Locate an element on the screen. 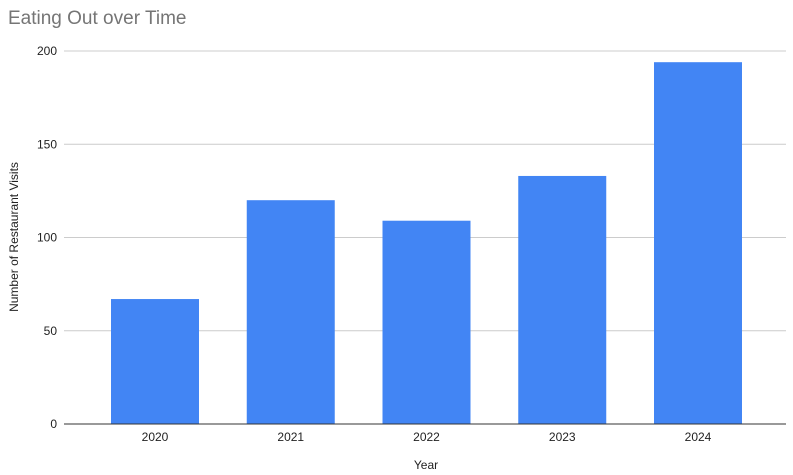 The image size is (793, 475). x-axis-label: Year is located at coordinates (426, 465).